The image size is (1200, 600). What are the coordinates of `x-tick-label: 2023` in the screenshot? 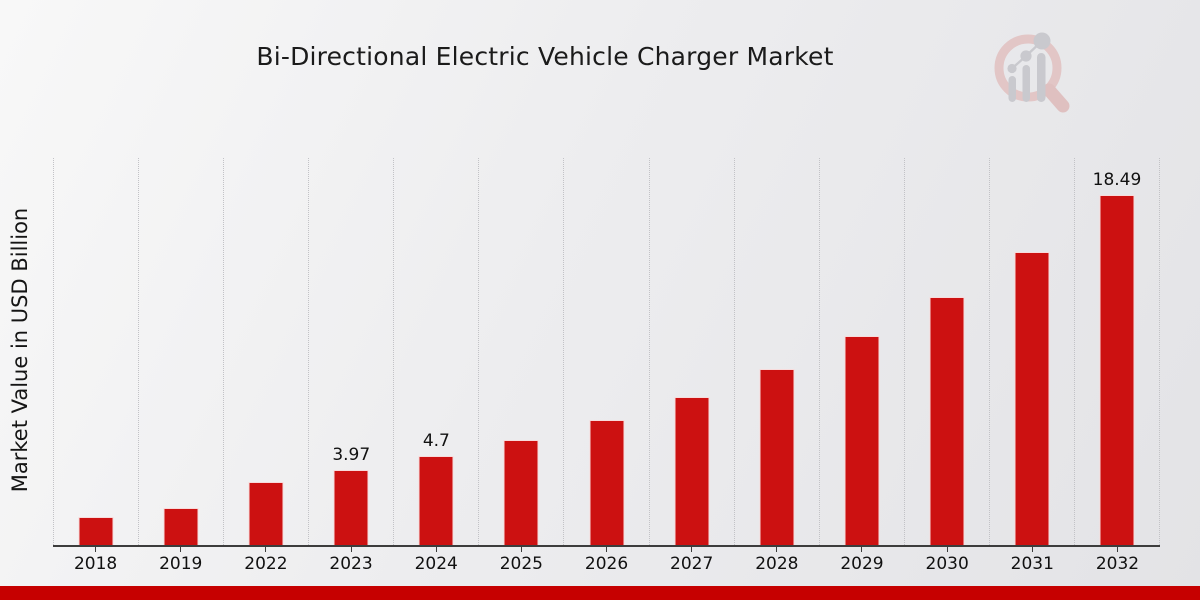 It's located at (351, 564).